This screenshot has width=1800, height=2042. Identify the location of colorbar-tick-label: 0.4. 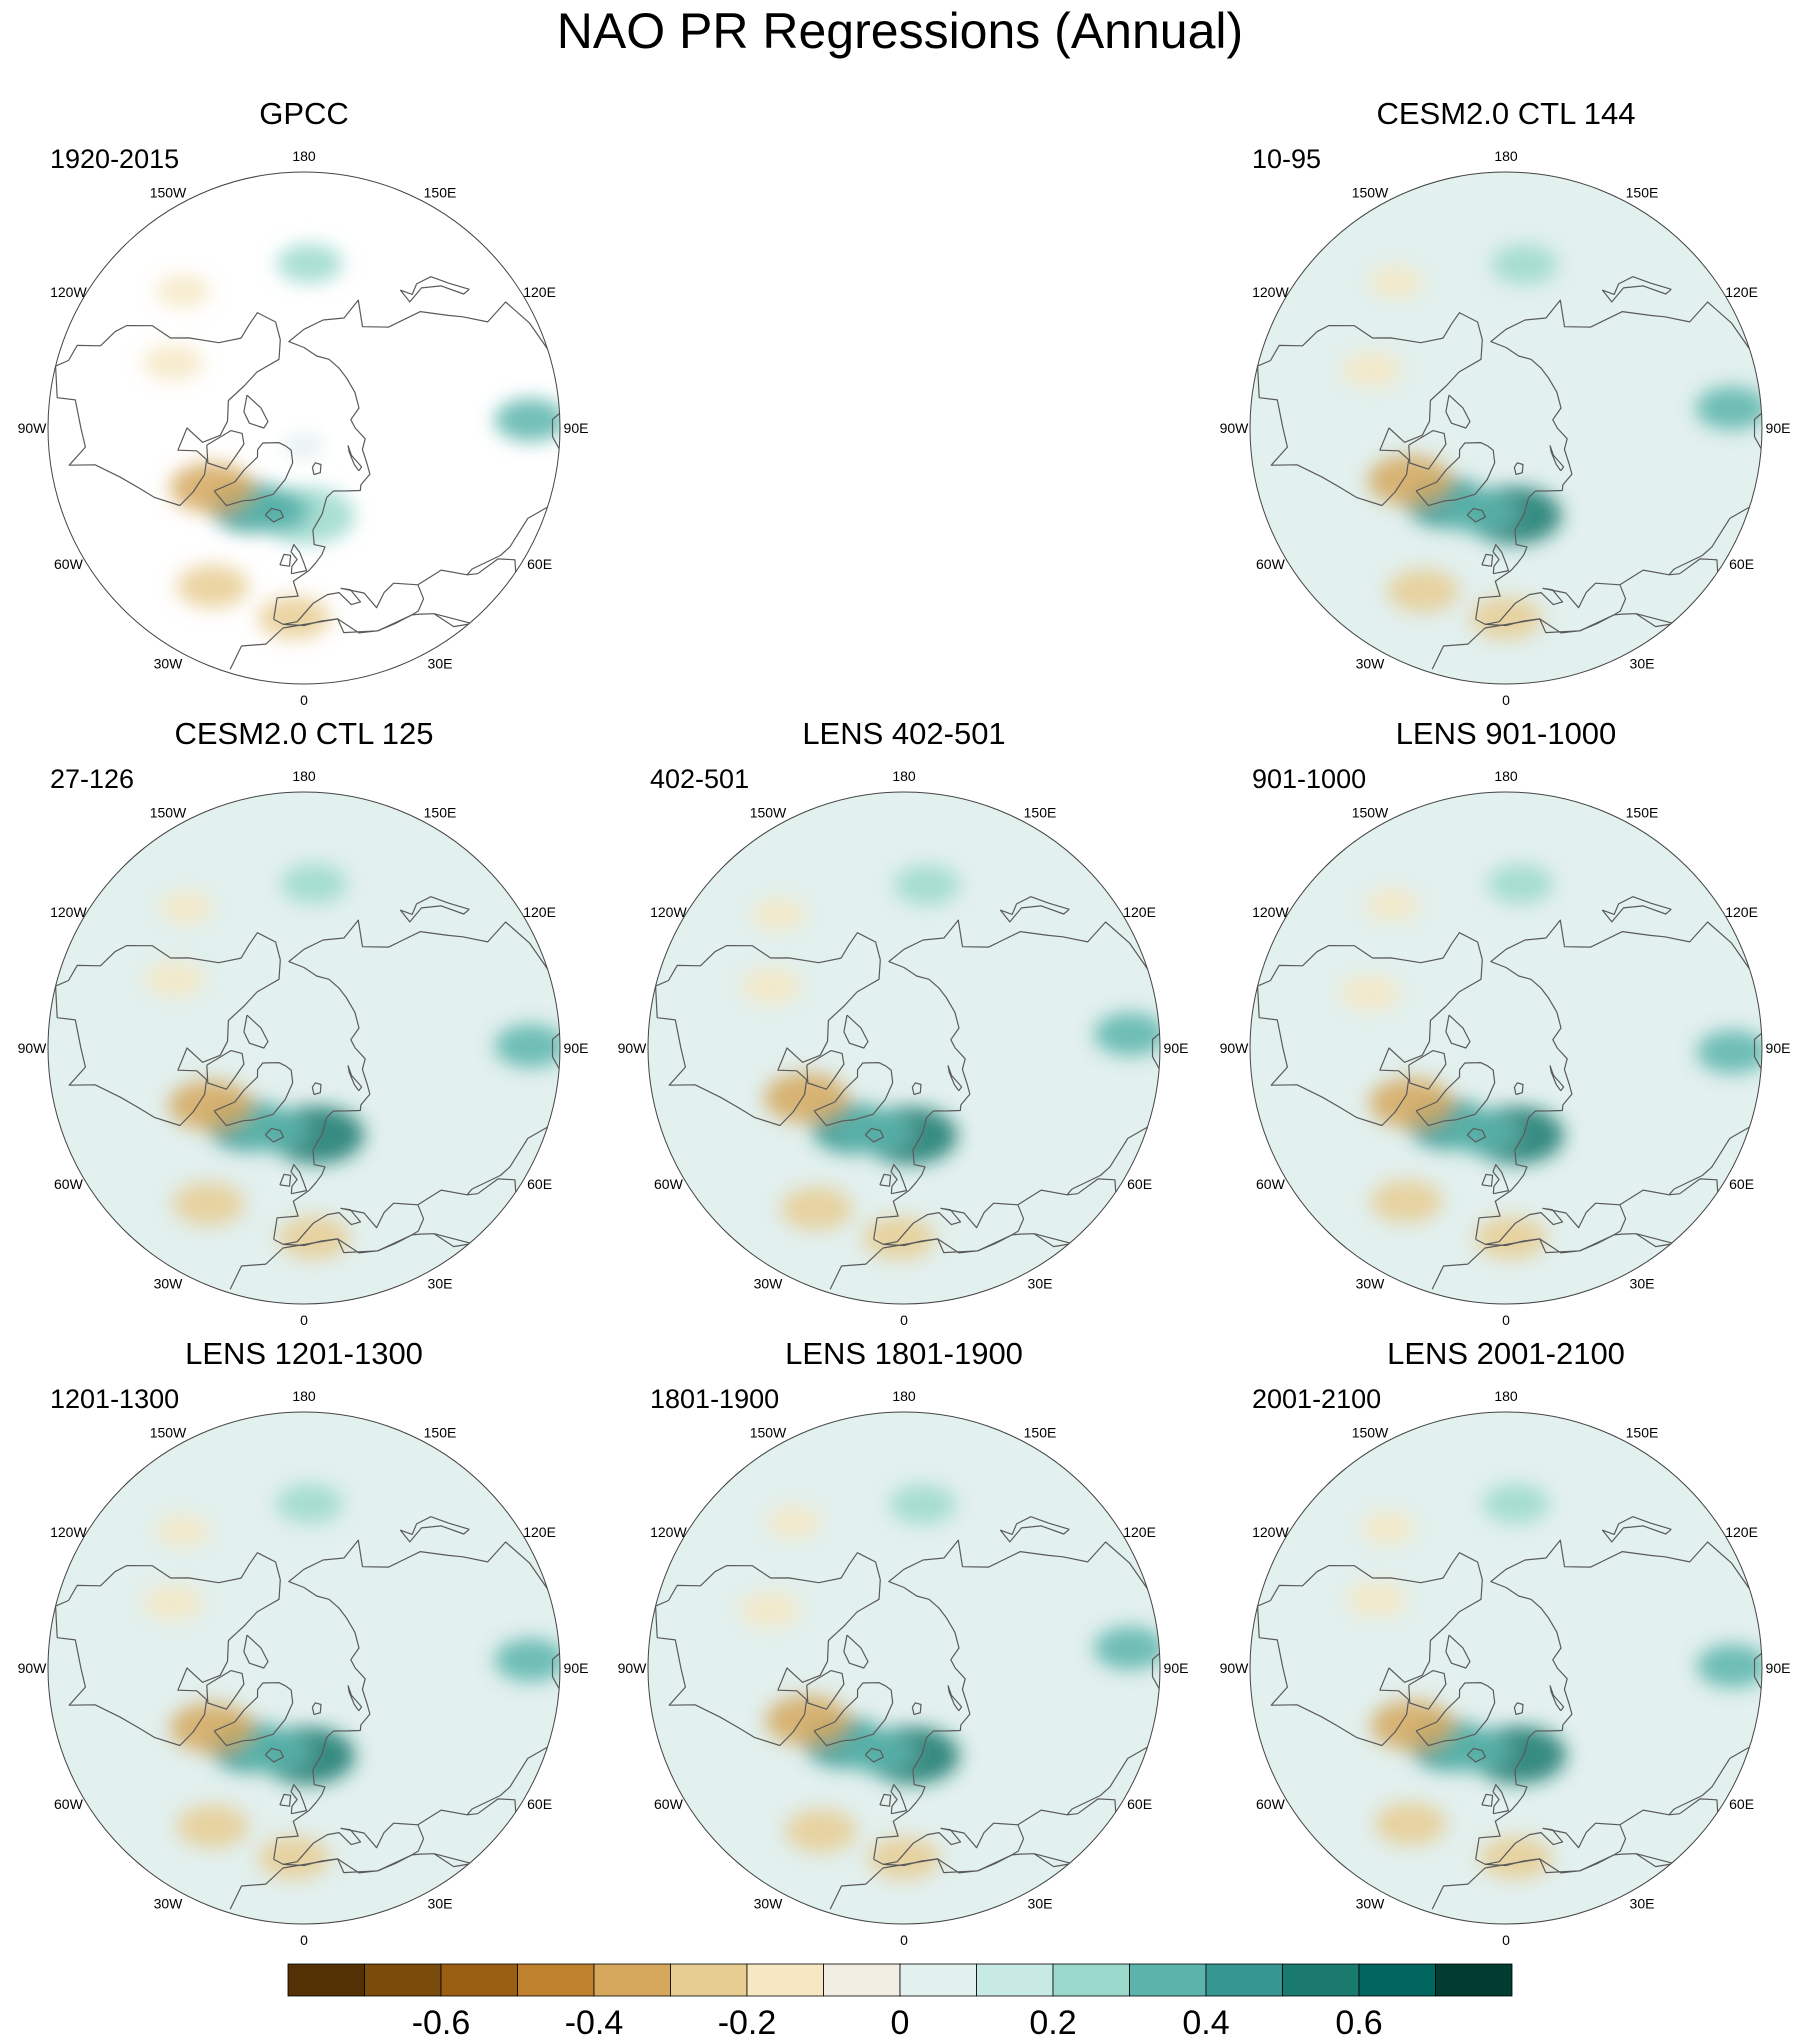
(1205, 2021).